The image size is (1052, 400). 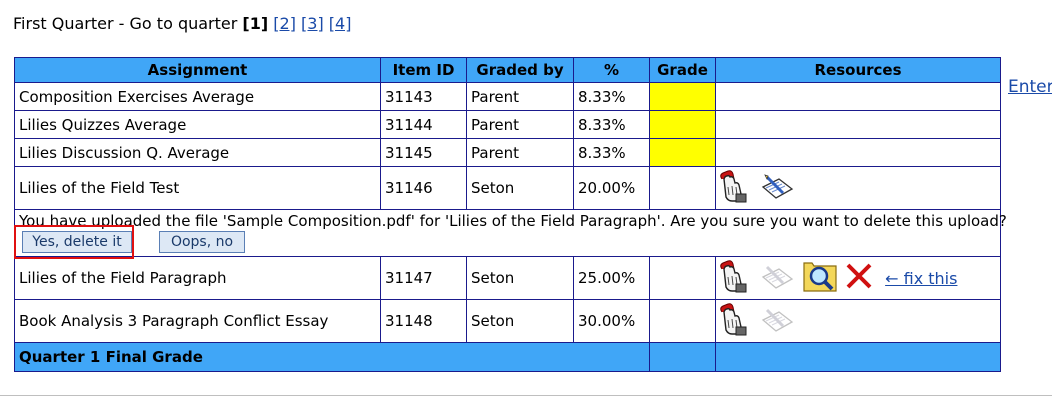 What do you see at coordinates (197, 321) in the screenshot?
I see `assignment-name: Book Analysis 3 Paragraph Conflict Essay` at bounding box center [197, 321].